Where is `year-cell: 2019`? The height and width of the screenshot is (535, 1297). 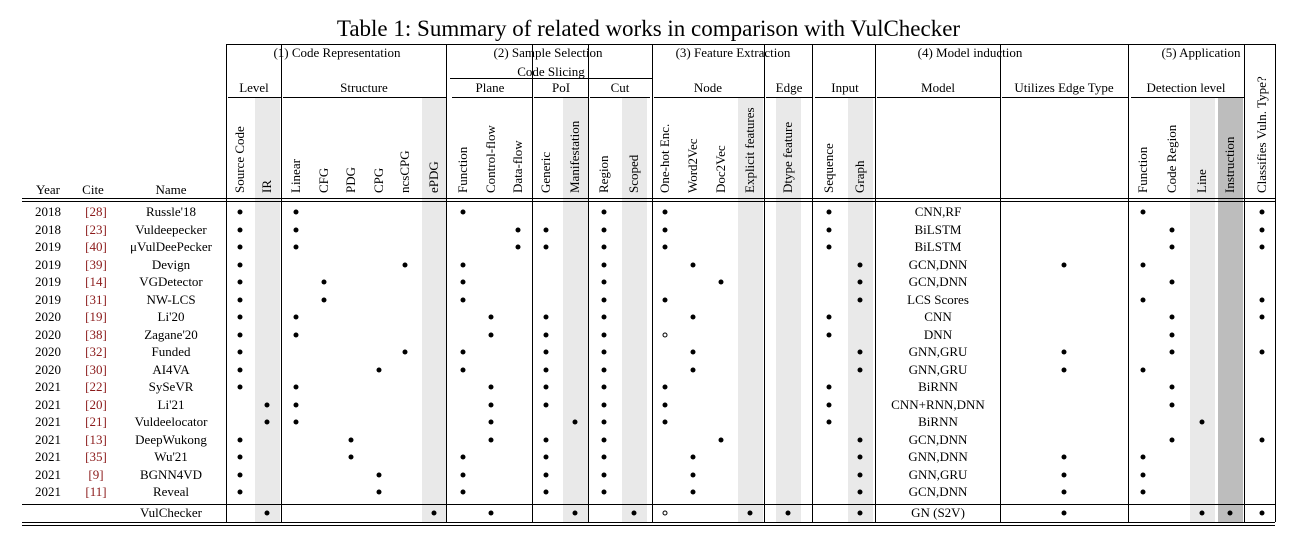 year-cell: 2019 is located at coordinates (48, 299).